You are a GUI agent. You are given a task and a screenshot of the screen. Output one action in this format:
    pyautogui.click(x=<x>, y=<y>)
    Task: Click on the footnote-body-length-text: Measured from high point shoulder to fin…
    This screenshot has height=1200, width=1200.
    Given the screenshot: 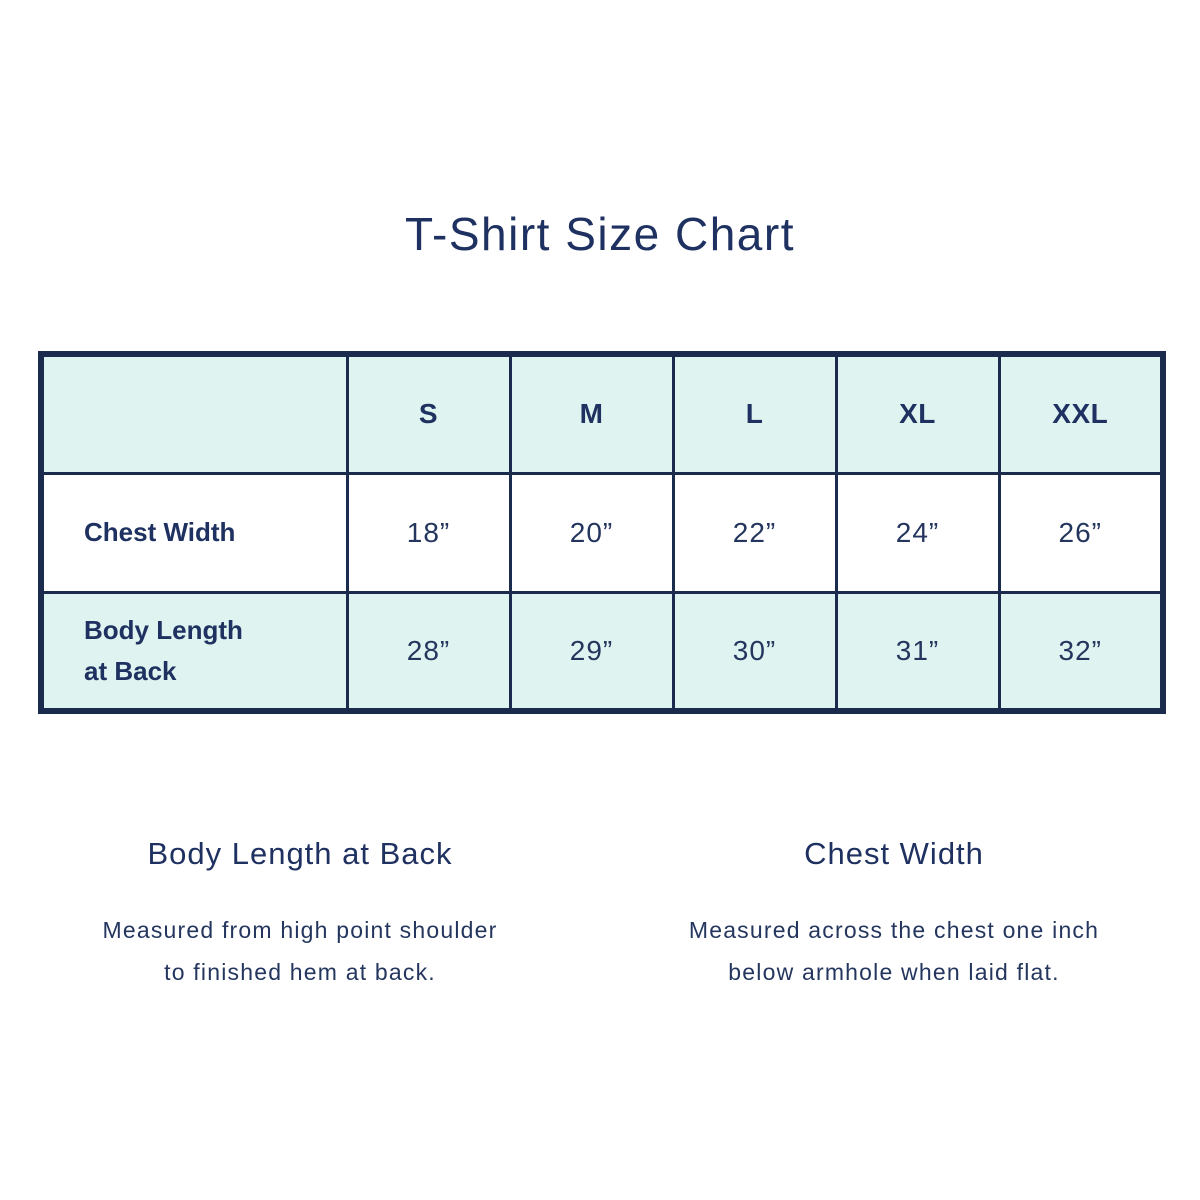 What is the action you would take?
    pyautogui.click(x=300, y=951)
    